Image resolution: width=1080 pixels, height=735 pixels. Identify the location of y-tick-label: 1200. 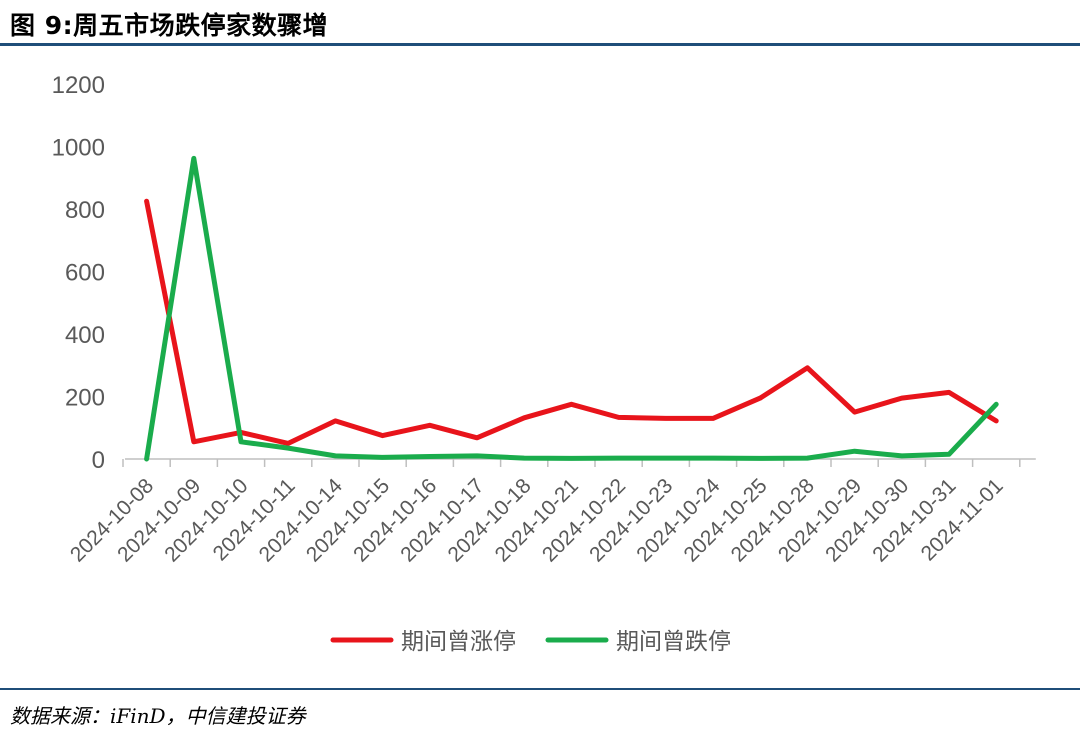
(78, 85).